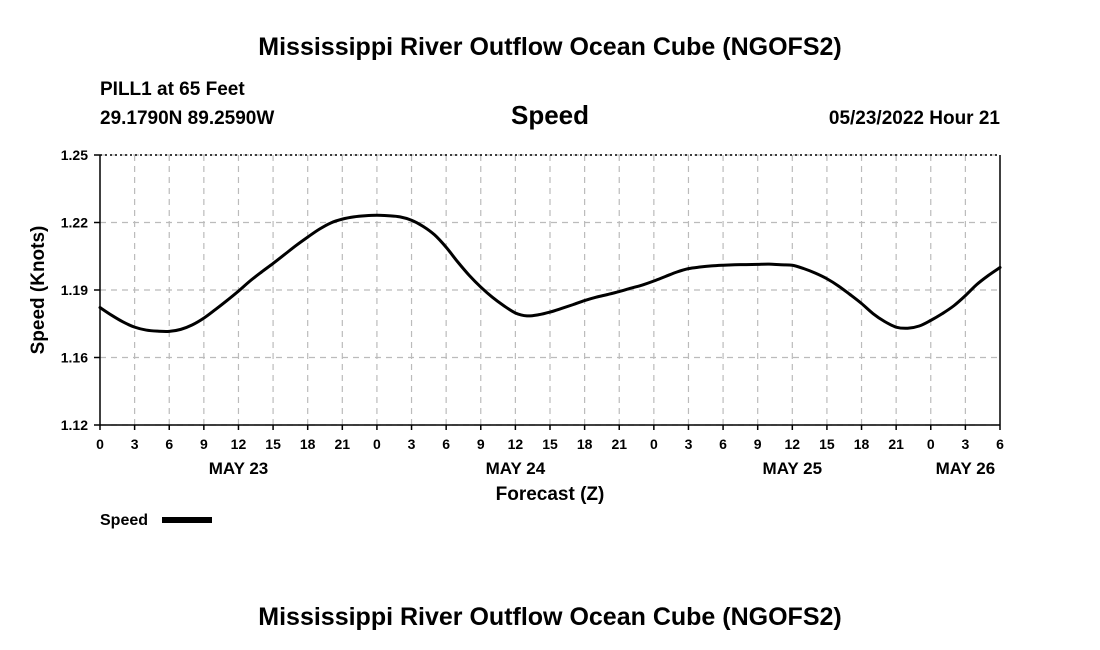  I want to click on legend-swatch, so click(187, 520).